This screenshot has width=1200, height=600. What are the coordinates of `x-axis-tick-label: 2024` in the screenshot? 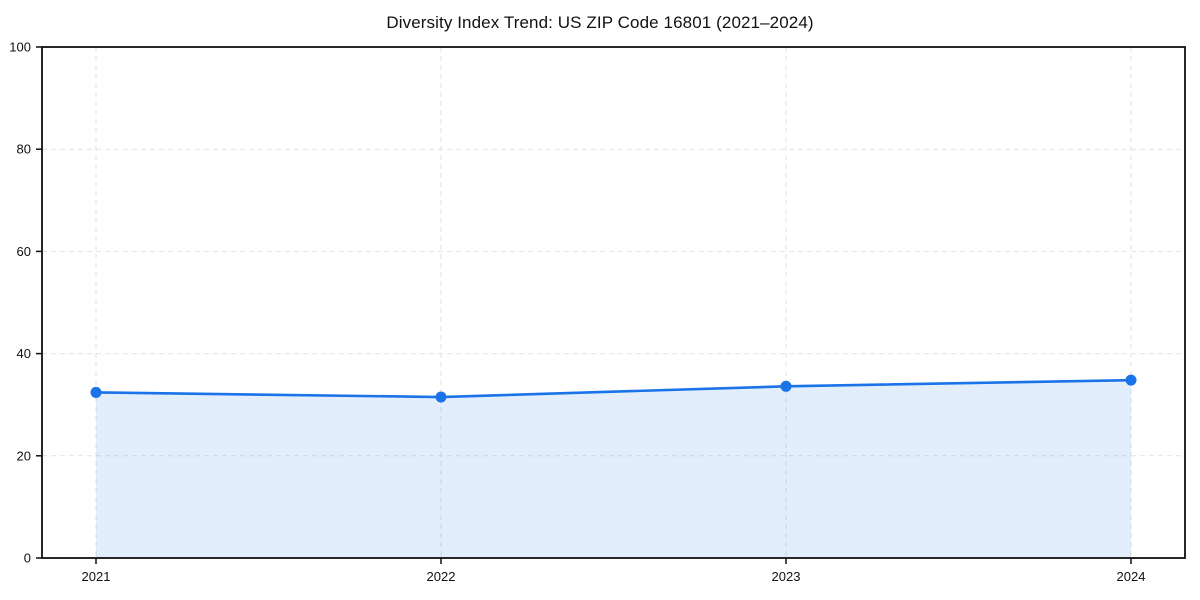 It's located at (1131, 576).